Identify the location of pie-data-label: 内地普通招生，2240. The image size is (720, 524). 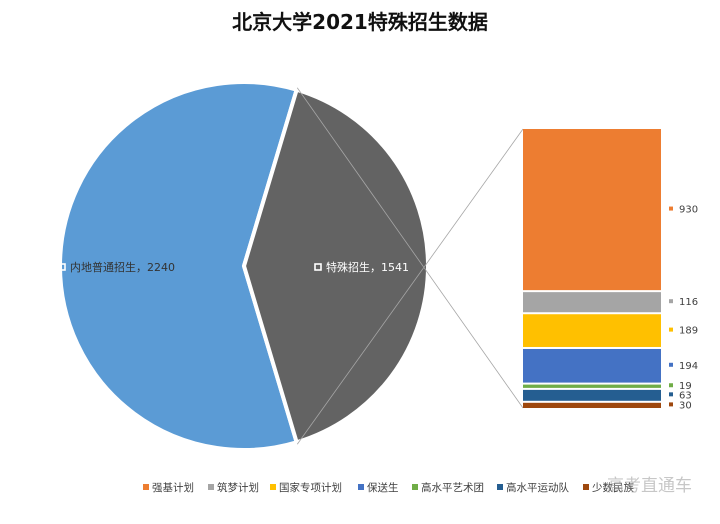
(122, 267).